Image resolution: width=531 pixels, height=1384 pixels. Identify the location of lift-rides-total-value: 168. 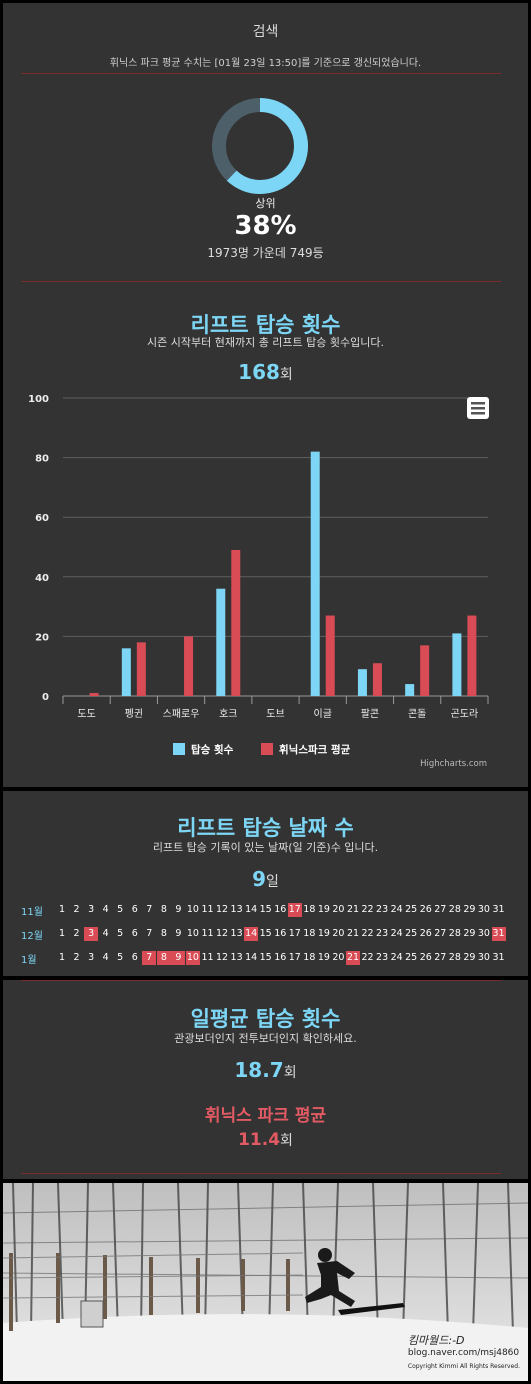
(259, 372).